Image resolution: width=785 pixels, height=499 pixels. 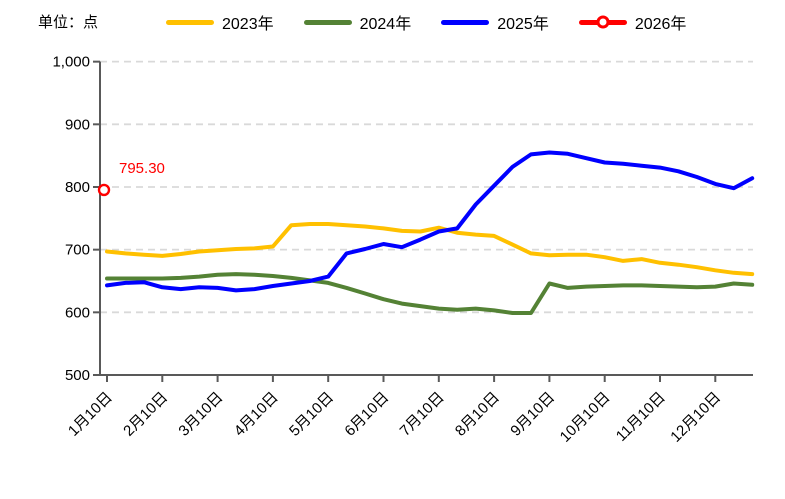 What do you see at coordinates (71, 62) in the screenshot?
I see `y-tick-label: 1,000` at bounding box center [71, 62].